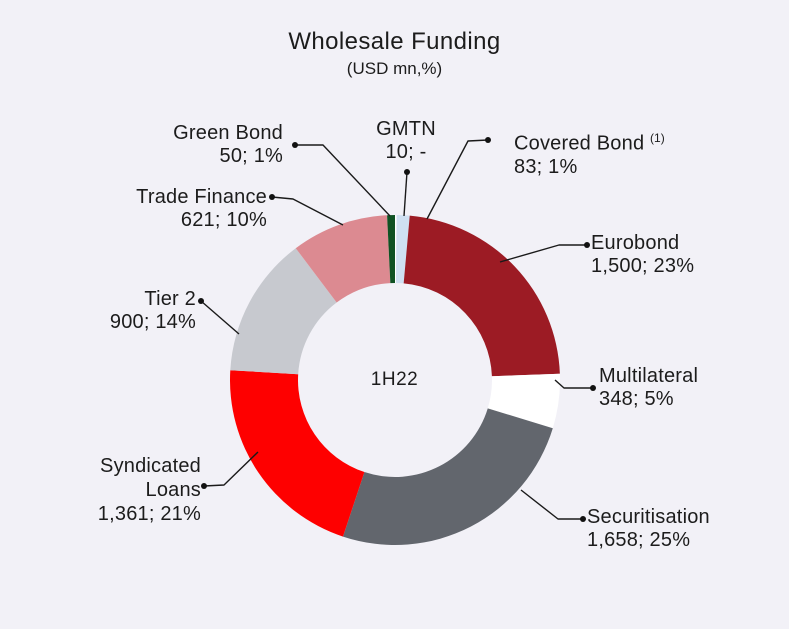  Describe the element at coordinates (406, 152) in the screenshot. I see `slice-value-gmtn: 10; -` at that location.